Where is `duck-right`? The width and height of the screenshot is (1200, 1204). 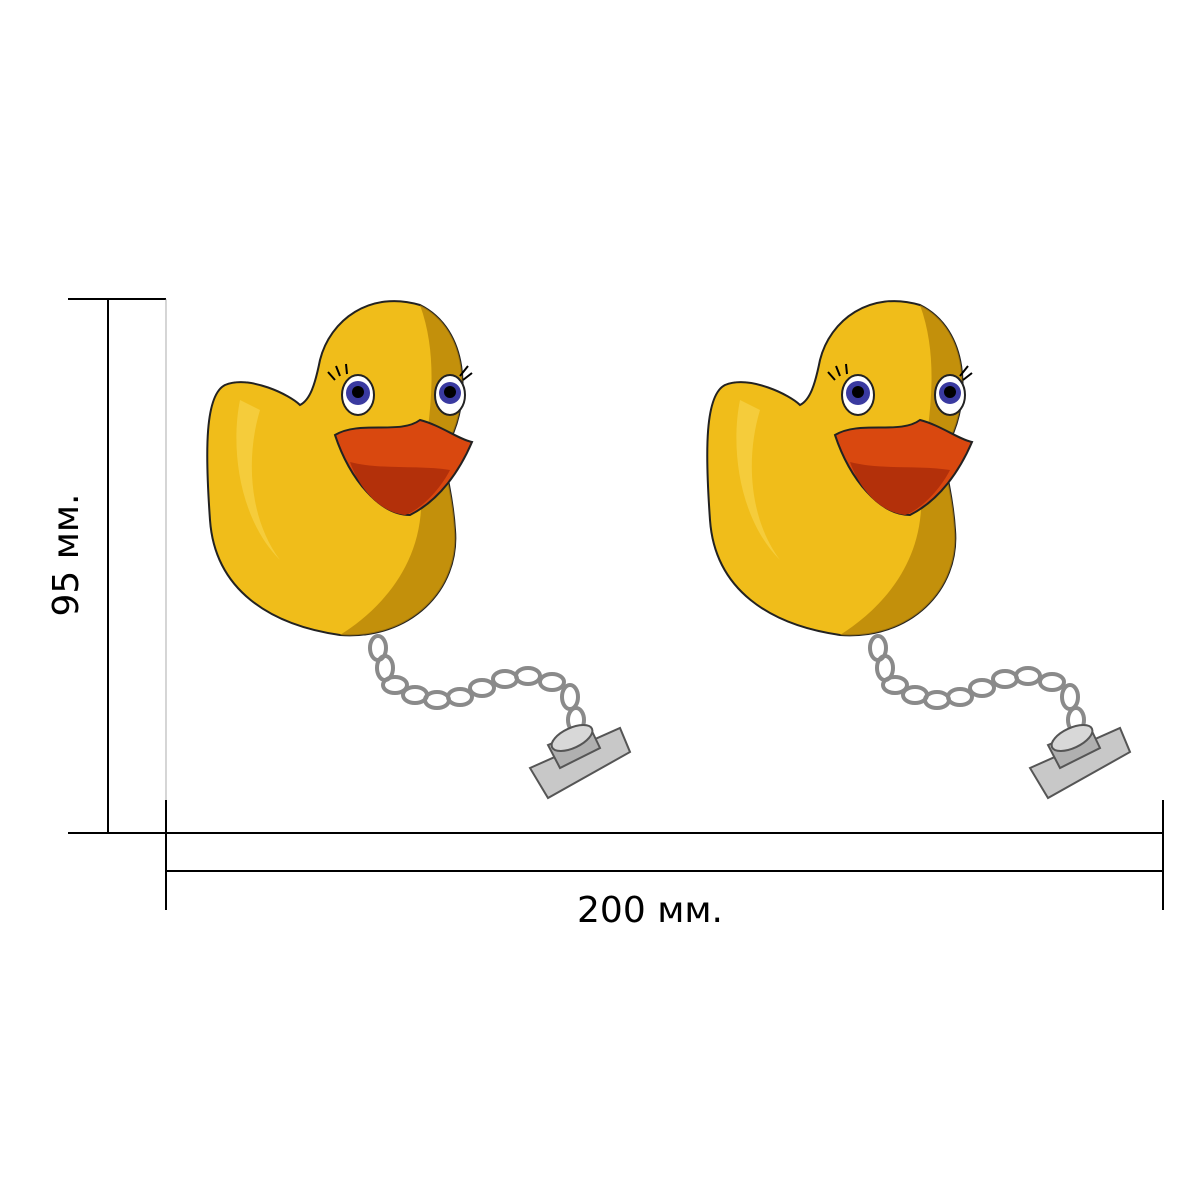 duck-right is located at coordinates (918, 549).